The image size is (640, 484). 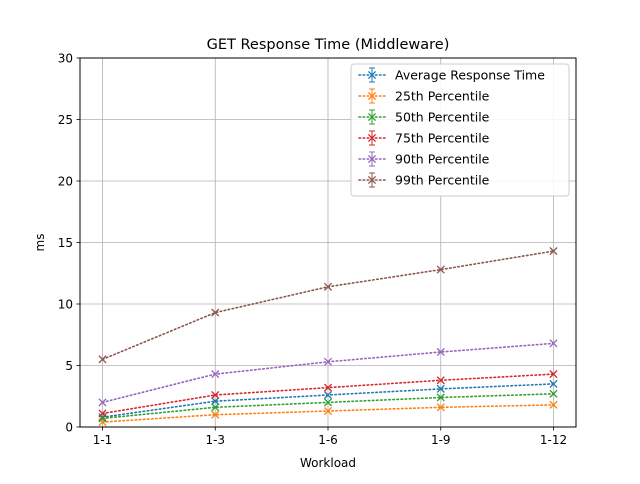 I want to click on x-axis-label: Workload, so click(x=328, y=463).